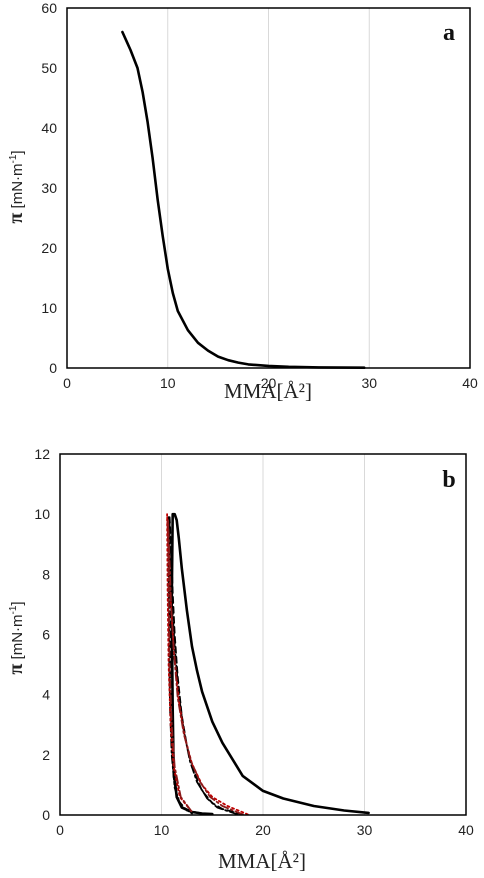 This screenshot has height=878, width=484. I want to click on x-ticks-a: 0 10 20 30 40, so click(270, 383).